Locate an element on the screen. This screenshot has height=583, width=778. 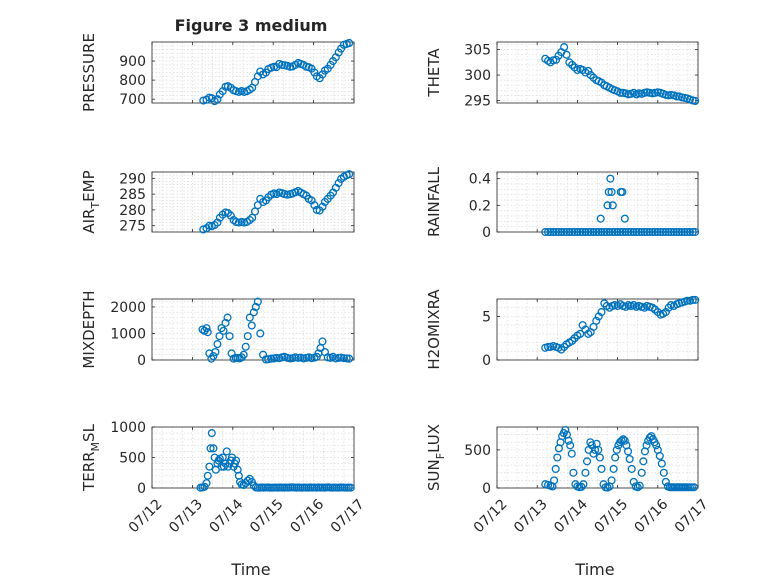
y-tick-label: 1000 is located at coordinates (128, 428).